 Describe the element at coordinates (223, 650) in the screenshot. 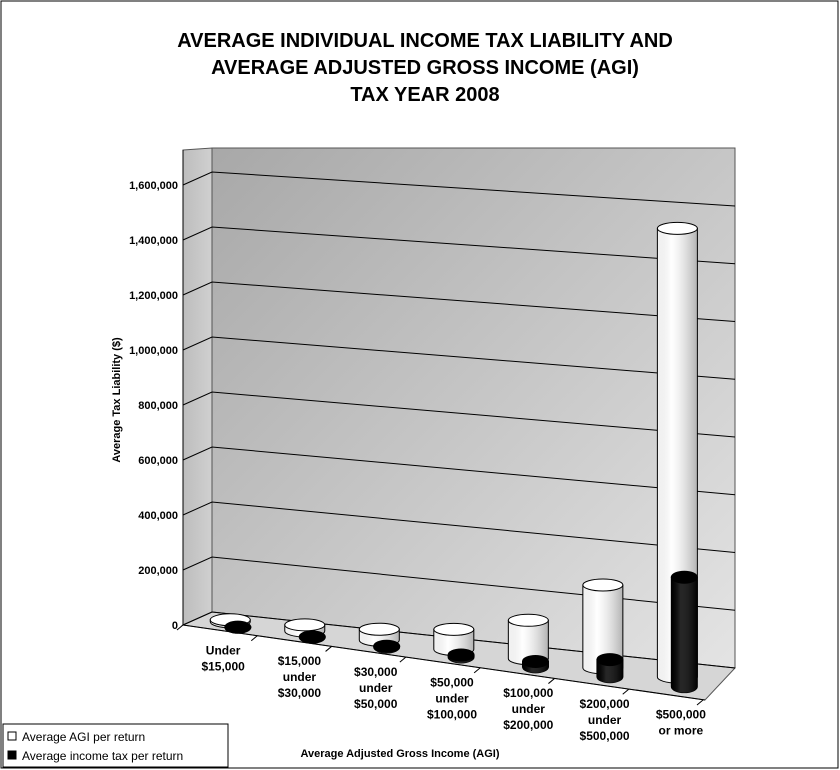

I see `x-tick-label: Under` at that location.